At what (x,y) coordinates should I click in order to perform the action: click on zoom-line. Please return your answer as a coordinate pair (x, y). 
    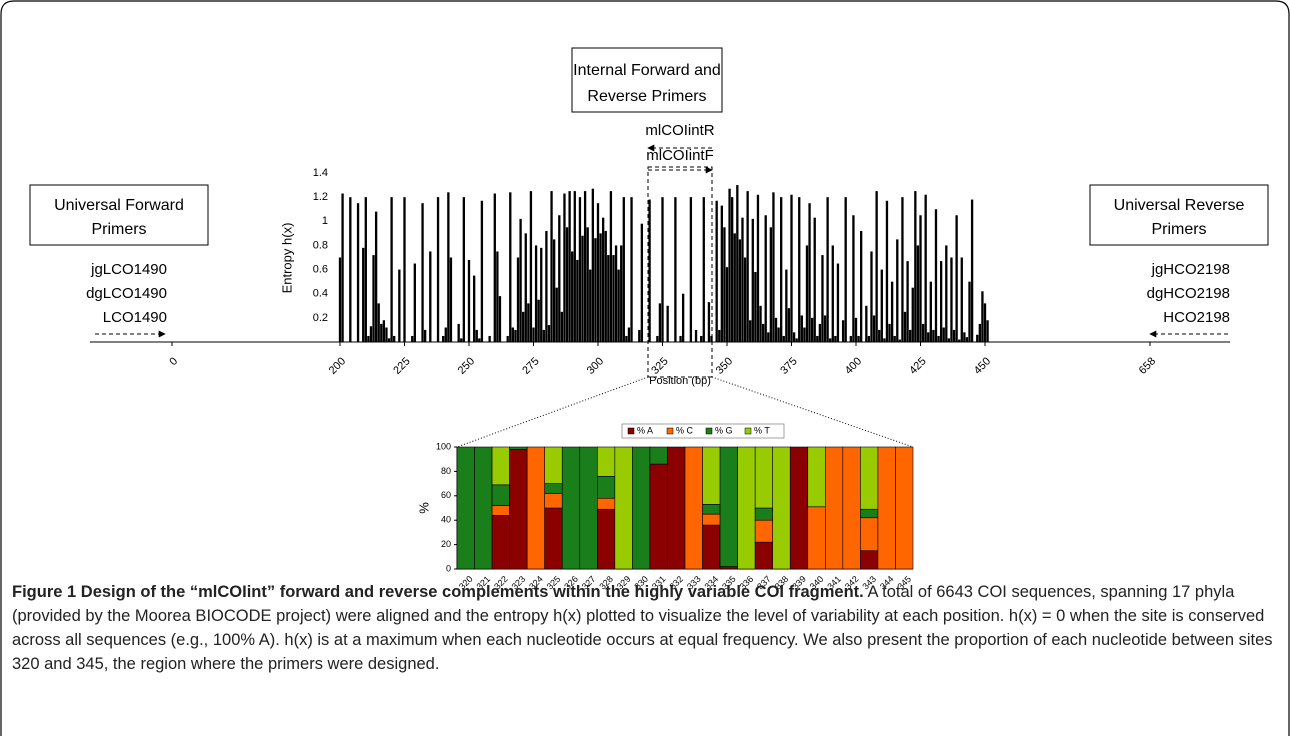
    Looking at the image, I should click on (552, 412).